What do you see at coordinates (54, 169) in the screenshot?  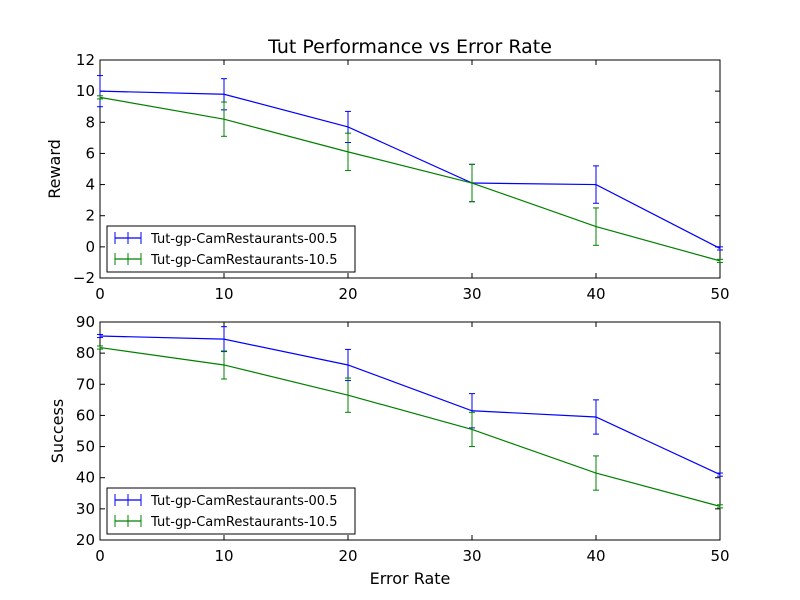 I see `reward-y-axis-label: Reward` at bounding box center [54, 169].